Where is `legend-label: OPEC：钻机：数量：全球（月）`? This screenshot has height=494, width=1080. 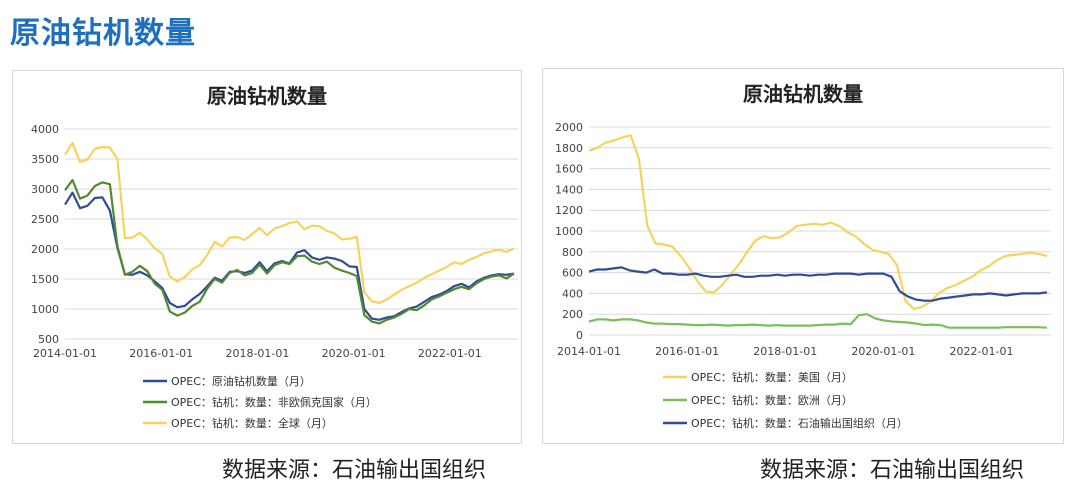 legend-label: OPEC：钻机：数量：全球（月） is located at coordinates (252, 423).